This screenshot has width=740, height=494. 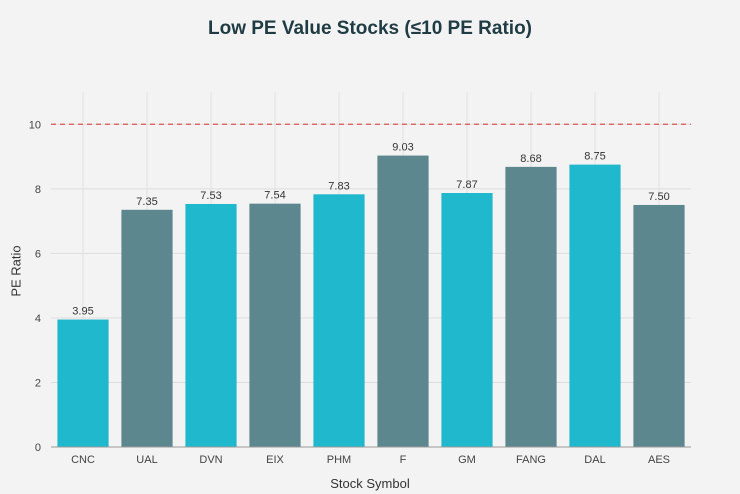 What do you see at coordinates (403, 301) in the screenshot?
I see `bar-f` at bounding box center [403, 301].